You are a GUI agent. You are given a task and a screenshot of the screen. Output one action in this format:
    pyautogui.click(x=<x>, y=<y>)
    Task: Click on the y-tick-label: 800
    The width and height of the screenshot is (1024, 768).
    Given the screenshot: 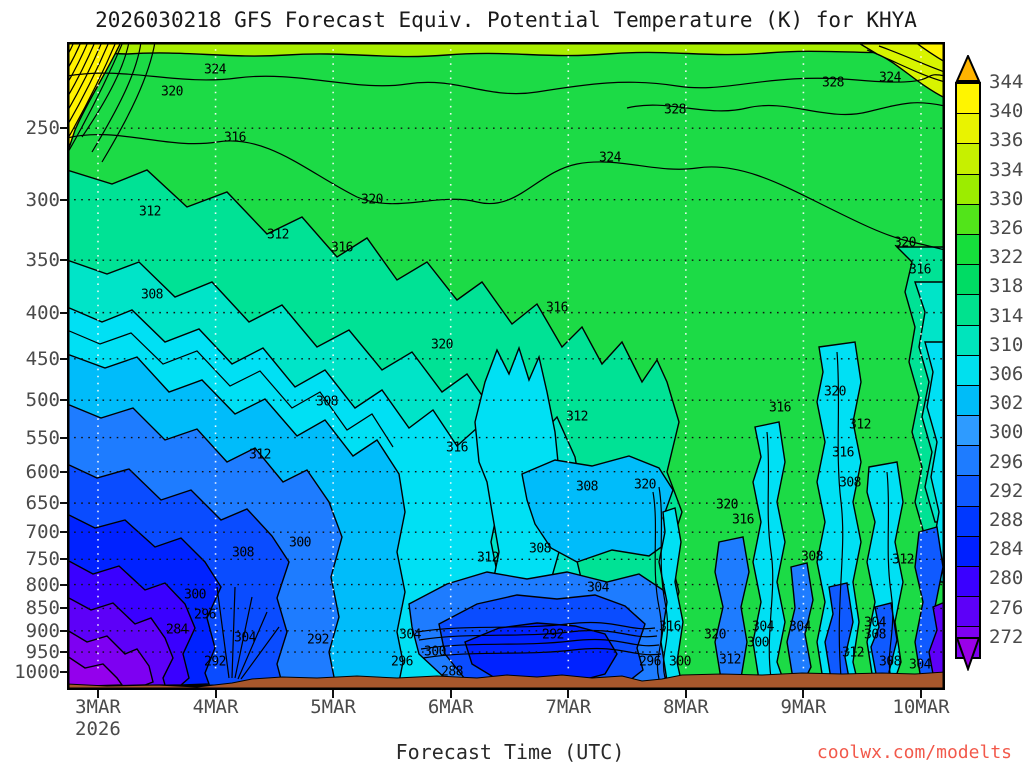 What is the action you would take?
    pyautogui.click(x=42, y=584)
    